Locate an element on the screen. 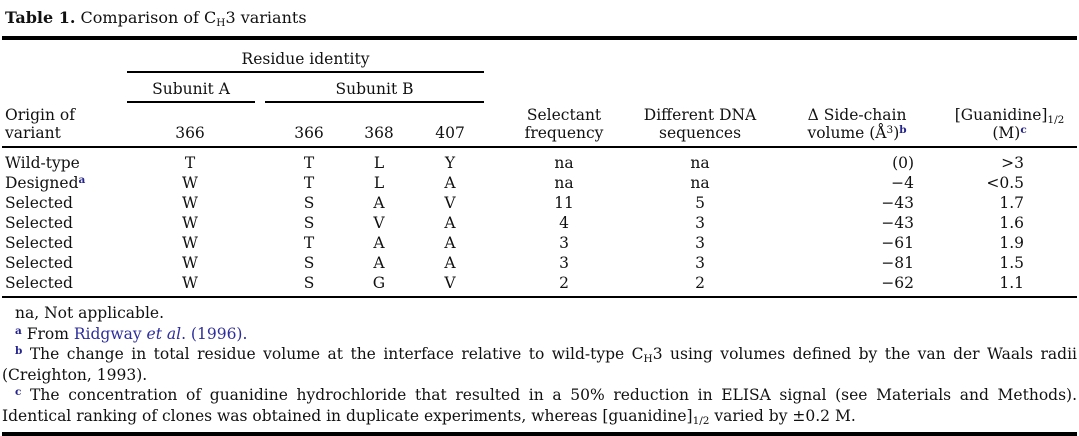  subunit-b-underline: Subunit B is located at coordinates (375, 91).